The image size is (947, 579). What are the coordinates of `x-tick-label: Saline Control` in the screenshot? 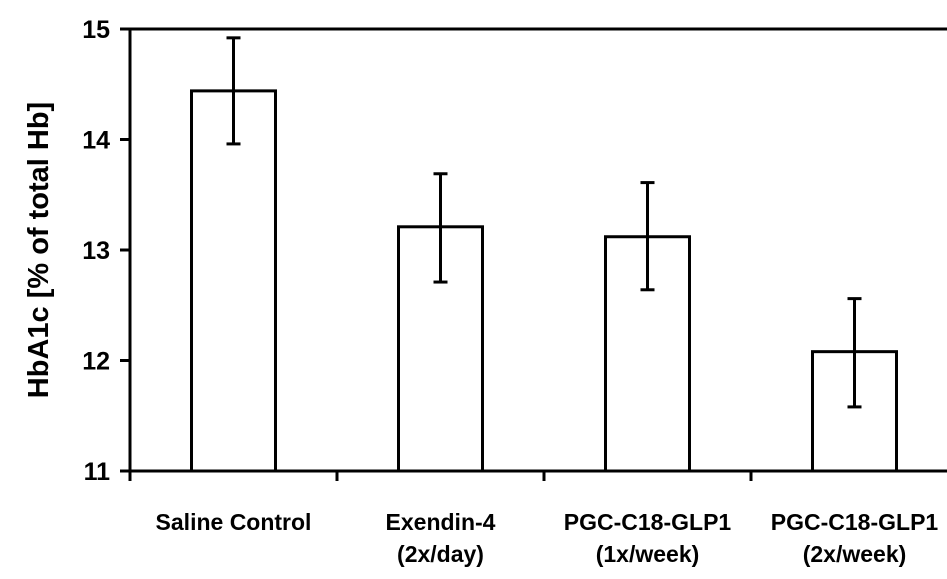 It's located at (234, 522).